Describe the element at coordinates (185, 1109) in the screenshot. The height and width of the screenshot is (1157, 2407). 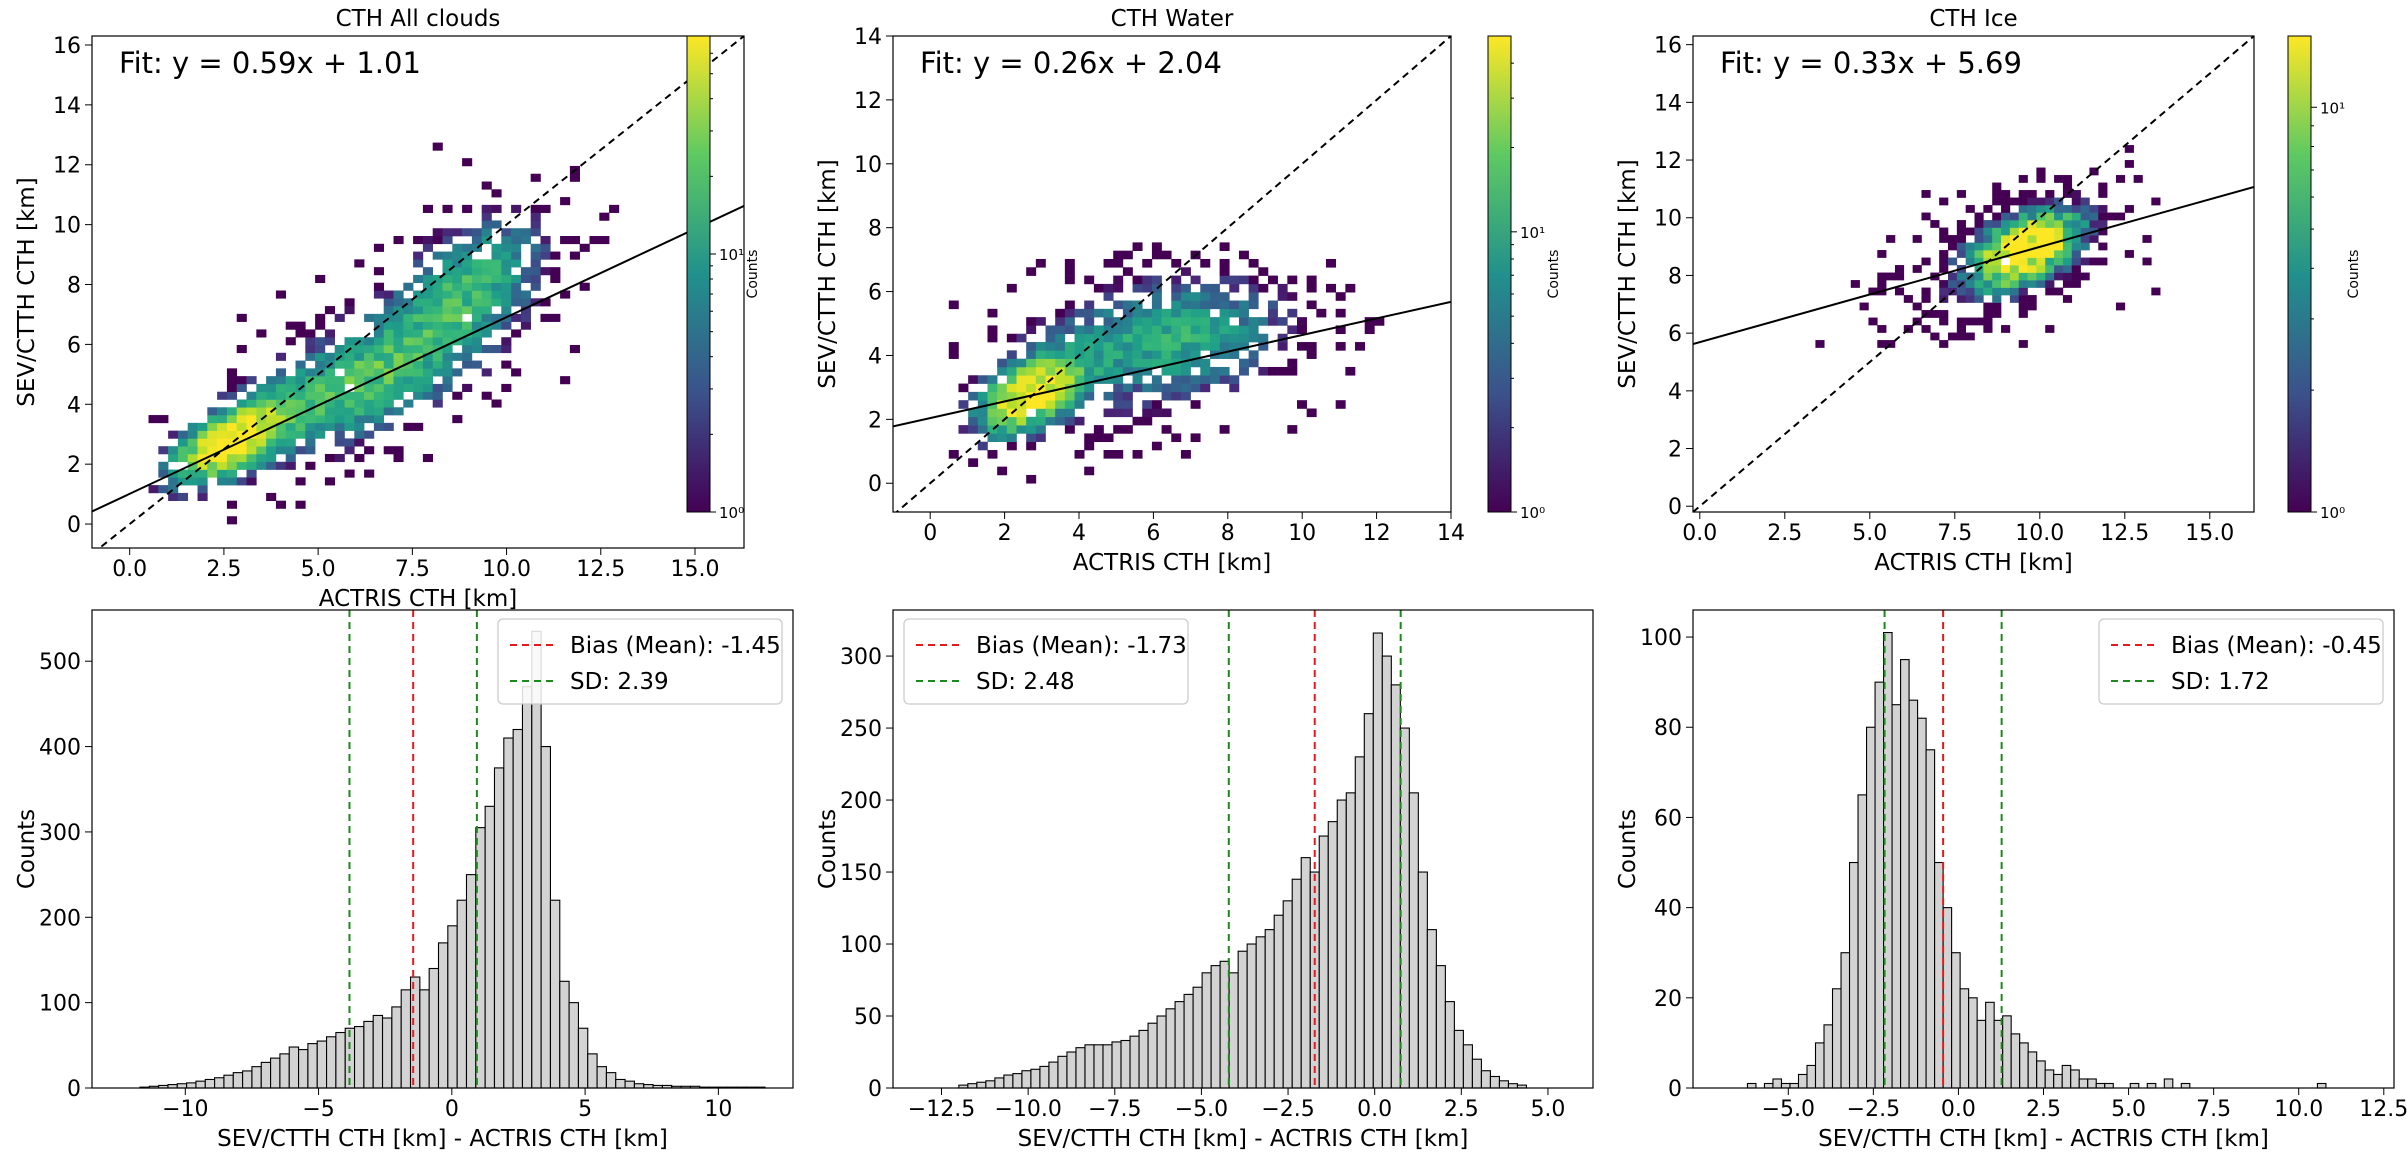
I see `x-tick-label: −10` at that location.